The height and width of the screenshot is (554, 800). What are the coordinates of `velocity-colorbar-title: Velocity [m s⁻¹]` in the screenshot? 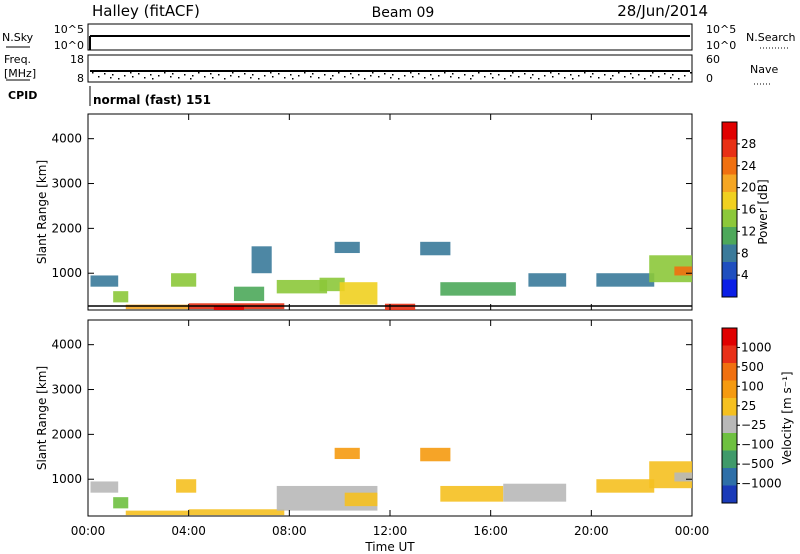 It's located at (787, 417).